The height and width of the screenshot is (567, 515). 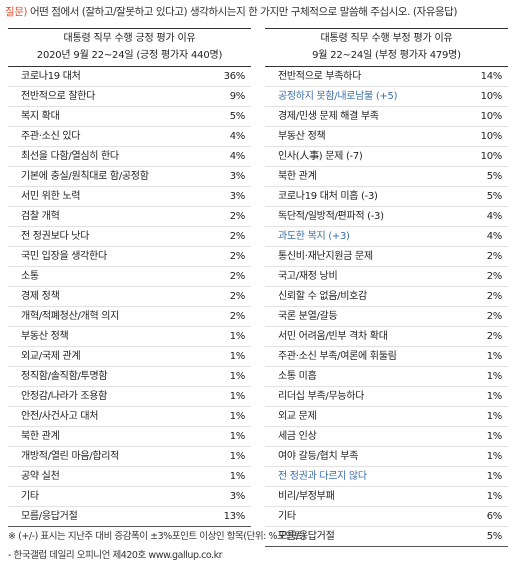 What do you see at coordinates (386, 177) in the screenshot?
I see `table-row: 북한 관계 5%` at bounding box center [386, 177].